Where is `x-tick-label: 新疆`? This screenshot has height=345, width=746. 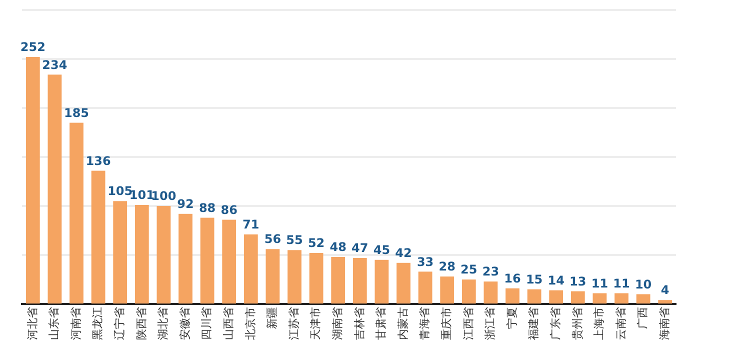 x-tick-label: 新疆 is located at coordinates (272, 318).